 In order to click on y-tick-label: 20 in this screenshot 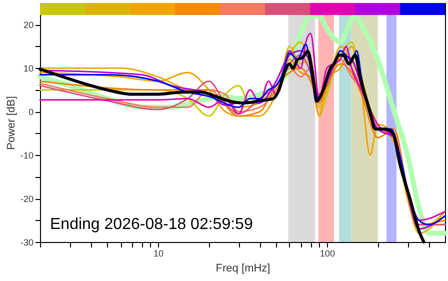, I will do `click(28, 25)`.